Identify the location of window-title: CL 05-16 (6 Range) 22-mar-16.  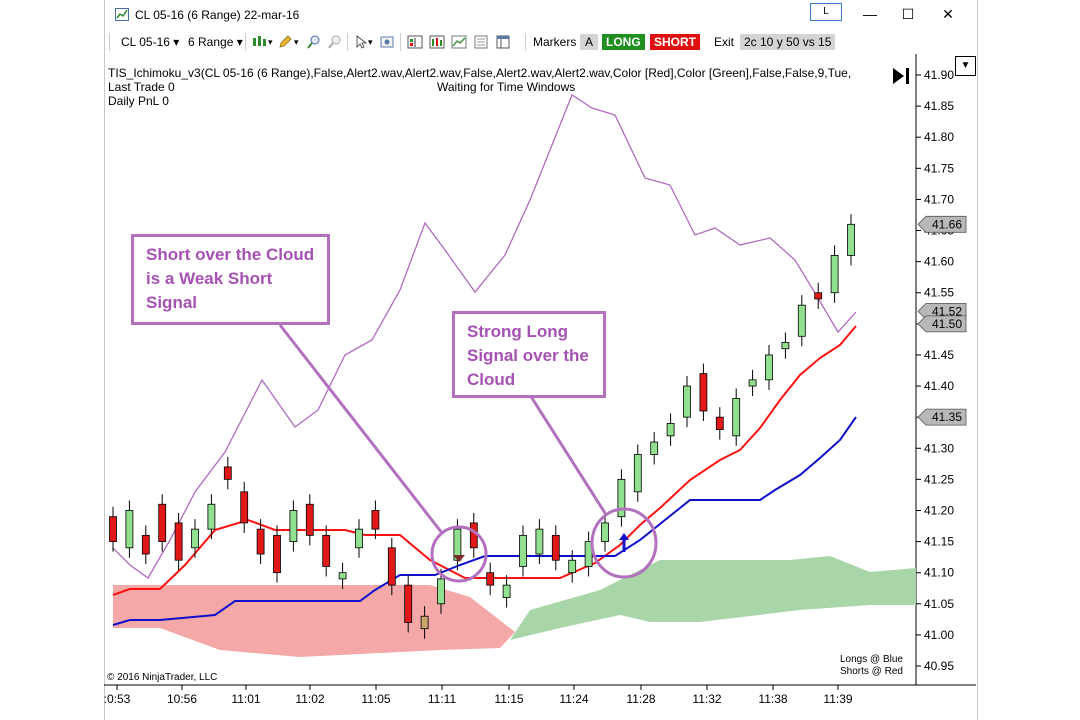
(217, 15).